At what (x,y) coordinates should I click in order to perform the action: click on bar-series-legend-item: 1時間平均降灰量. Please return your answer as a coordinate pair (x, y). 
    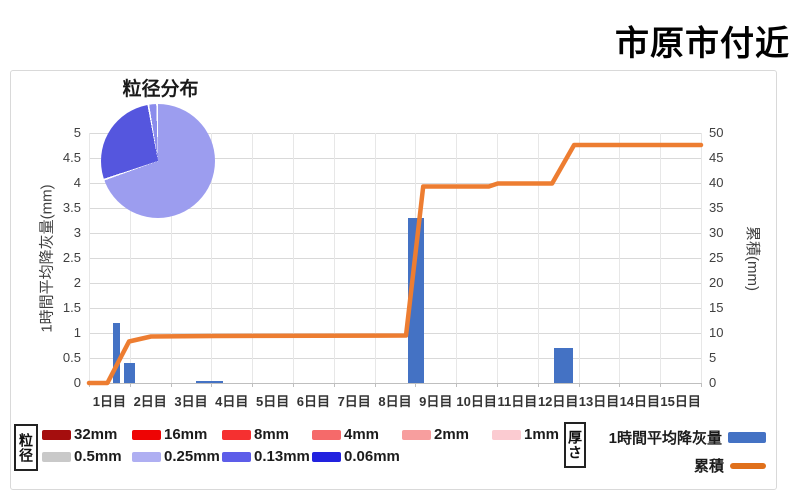
    Looking at the image, I should click on (678, 437).